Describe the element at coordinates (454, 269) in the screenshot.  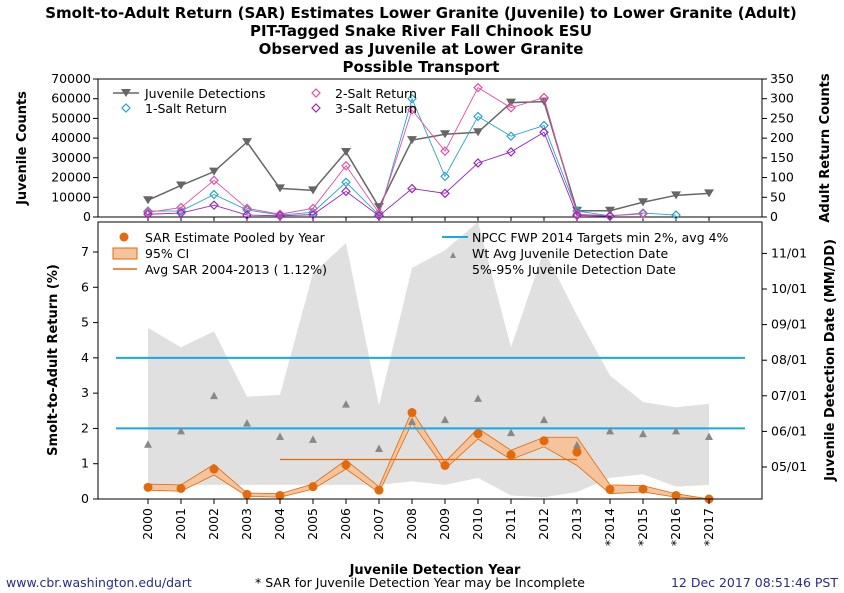
I see `legend-swatch-band` at that location.